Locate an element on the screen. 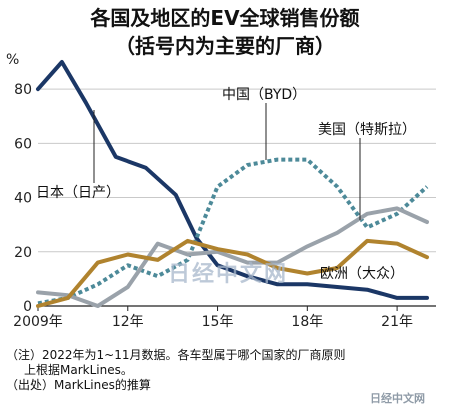  watermark-logo: 日经中文网 is located at coordinates (228, 274).